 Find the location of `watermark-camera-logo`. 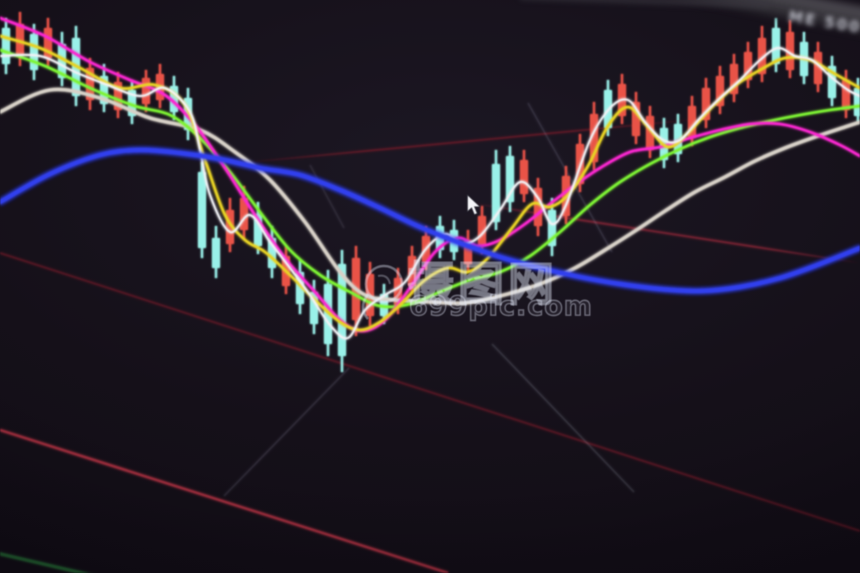

watermark-camera-logo is located at coordinates (382, 292).